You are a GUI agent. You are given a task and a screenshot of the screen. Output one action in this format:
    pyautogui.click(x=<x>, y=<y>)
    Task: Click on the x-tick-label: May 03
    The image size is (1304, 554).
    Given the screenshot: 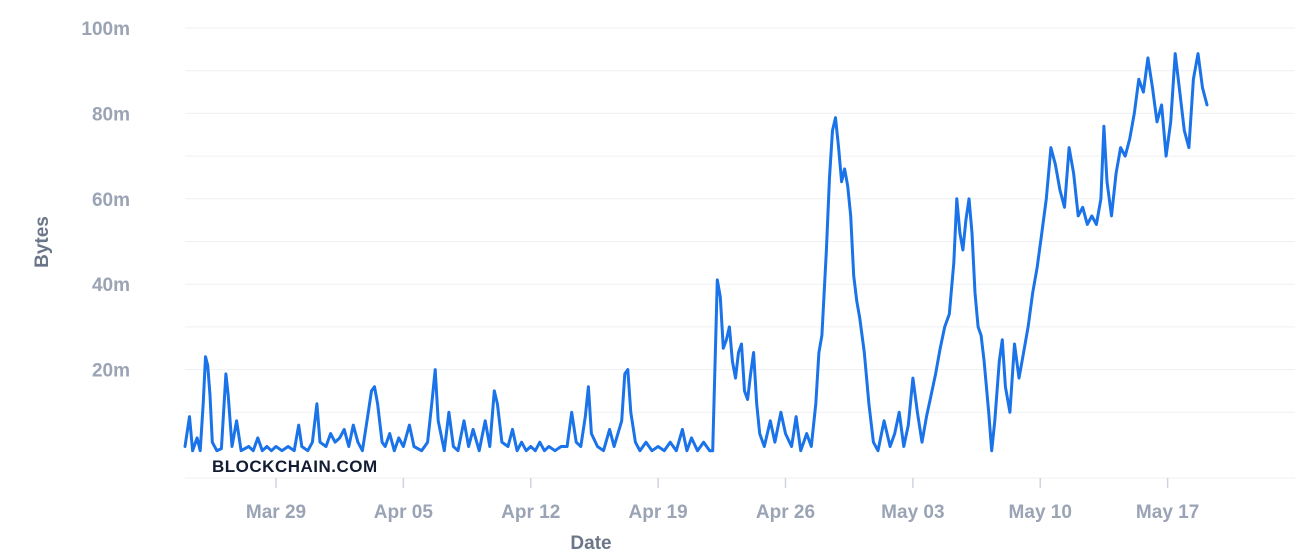 What is the action you would take?
    pyautogui.click(x=912, y=512)
    